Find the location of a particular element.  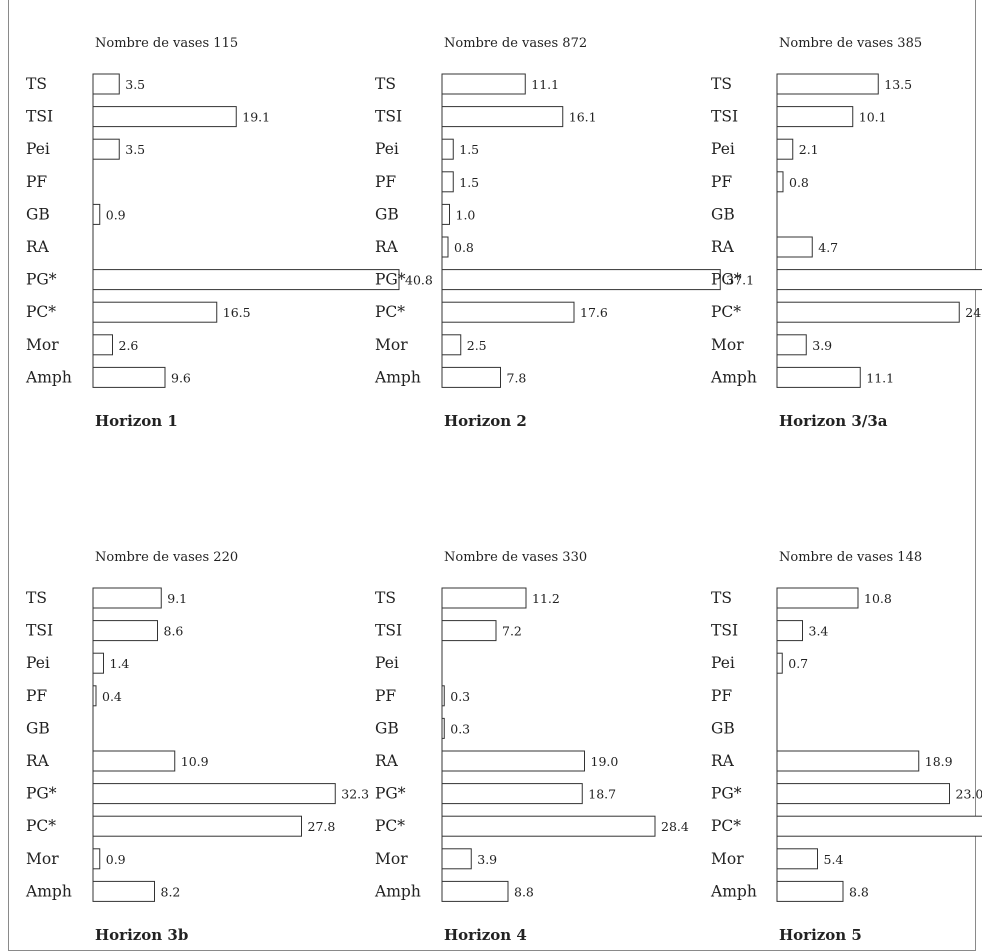

value-label: 13.5 is located at coordinates (898, 84).